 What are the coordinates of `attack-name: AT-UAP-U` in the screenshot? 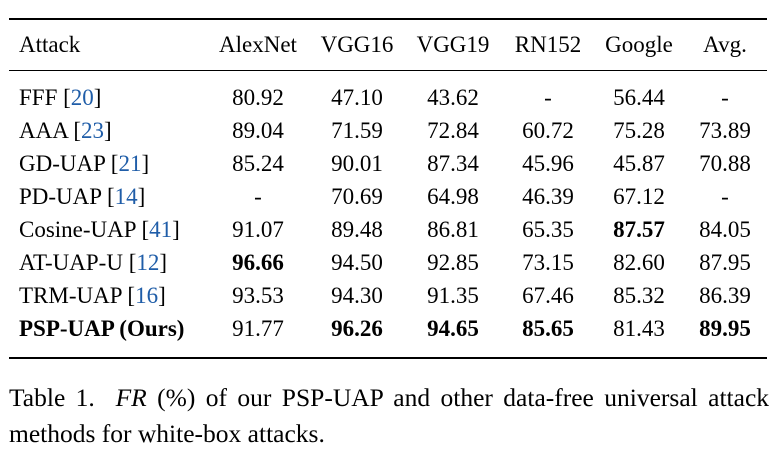 It's located at (71, 262).